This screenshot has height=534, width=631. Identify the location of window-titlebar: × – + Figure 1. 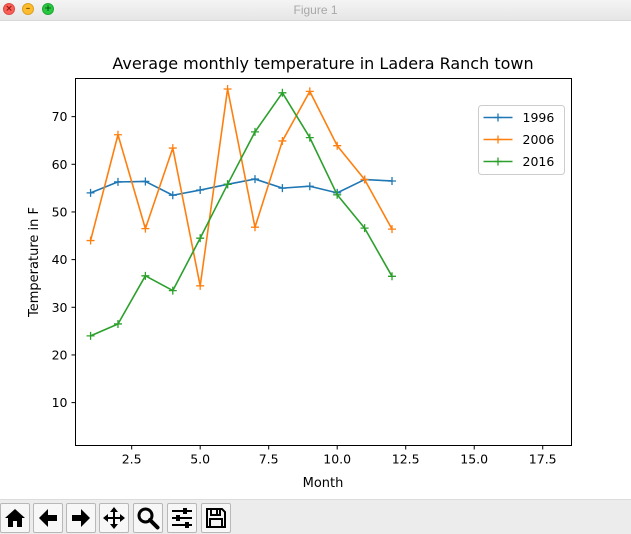
(315, 10).